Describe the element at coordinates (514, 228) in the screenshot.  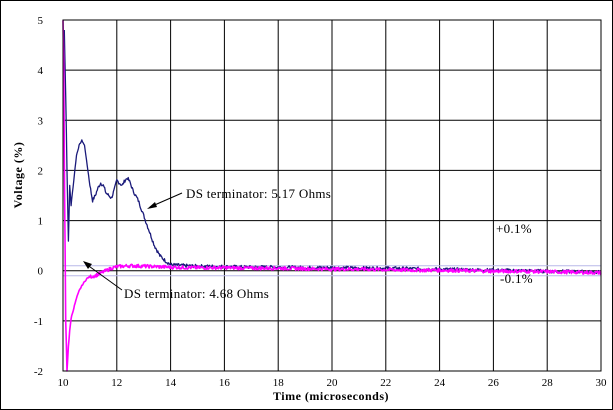
I see `ref-label-plus: +0.1%` at that location.